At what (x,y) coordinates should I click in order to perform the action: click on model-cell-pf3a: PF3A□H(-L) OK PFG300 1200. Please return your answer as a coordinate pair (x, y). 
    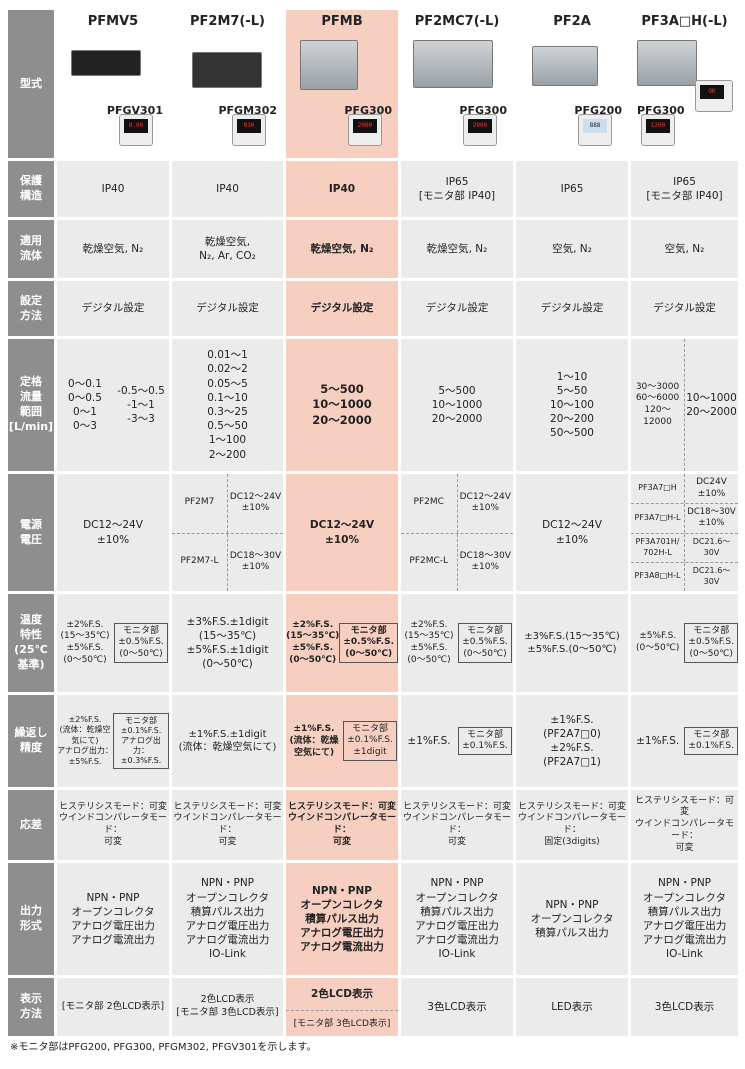
    Looking at the image, I should click on (684, 84).